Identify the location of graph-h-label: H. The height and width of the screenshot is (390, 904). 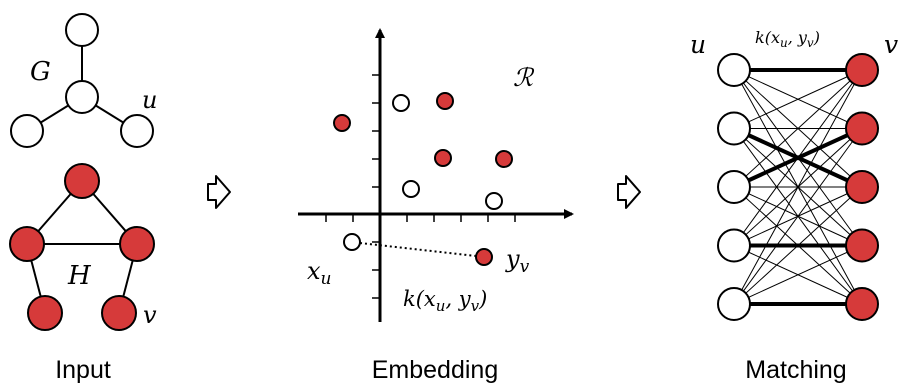
(79, 276).